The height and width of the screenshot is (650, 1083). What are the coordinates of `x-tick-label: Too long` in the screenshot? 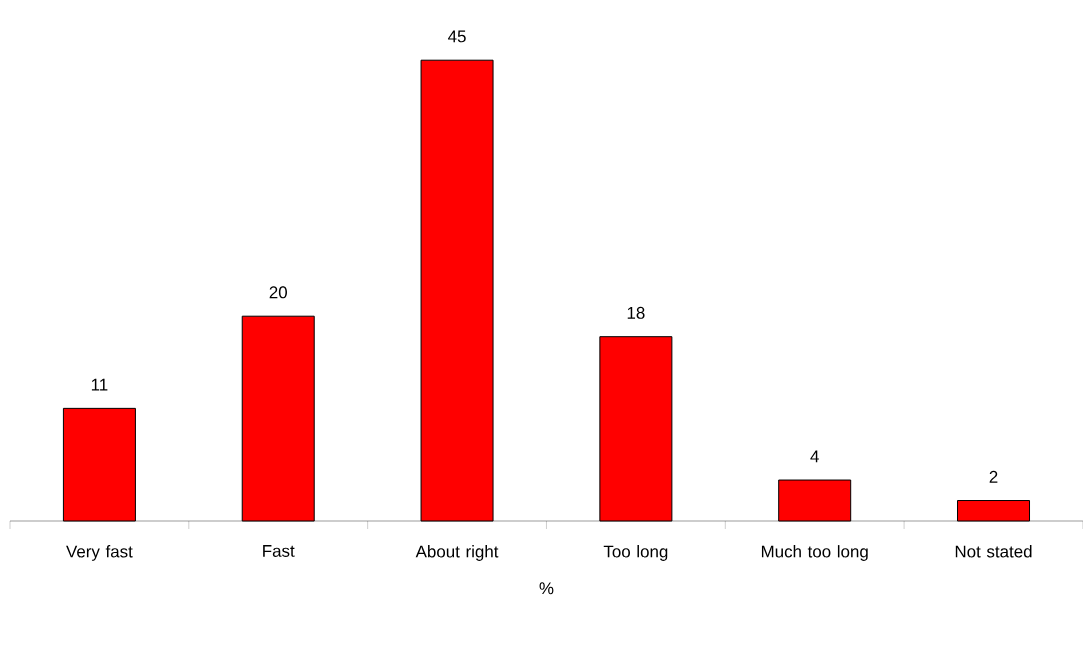 It's located at (635, 553).